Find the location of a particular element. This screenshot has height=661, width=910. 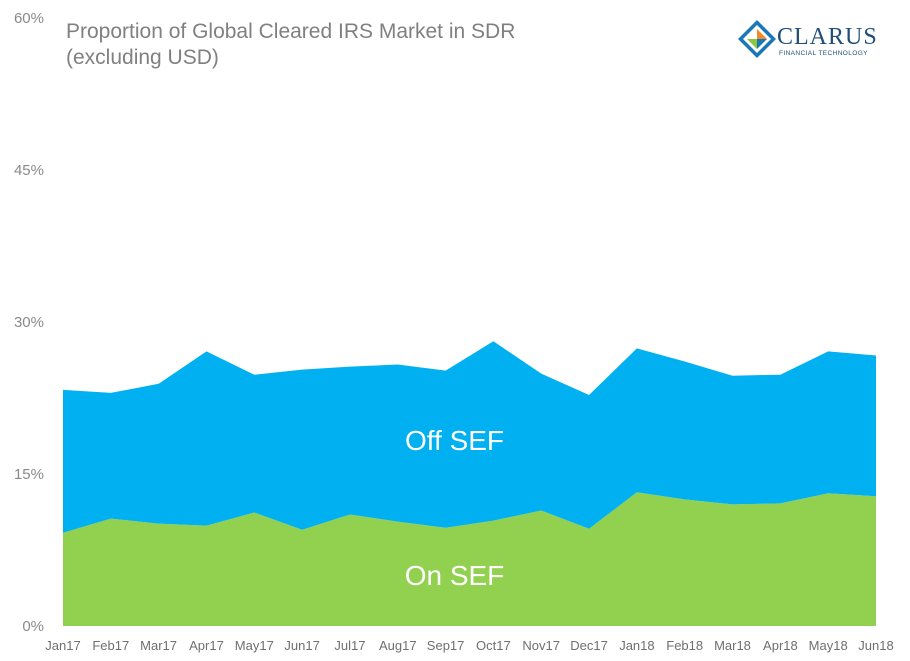

x-tick-label: May18 is located at coordinates (828, 645).